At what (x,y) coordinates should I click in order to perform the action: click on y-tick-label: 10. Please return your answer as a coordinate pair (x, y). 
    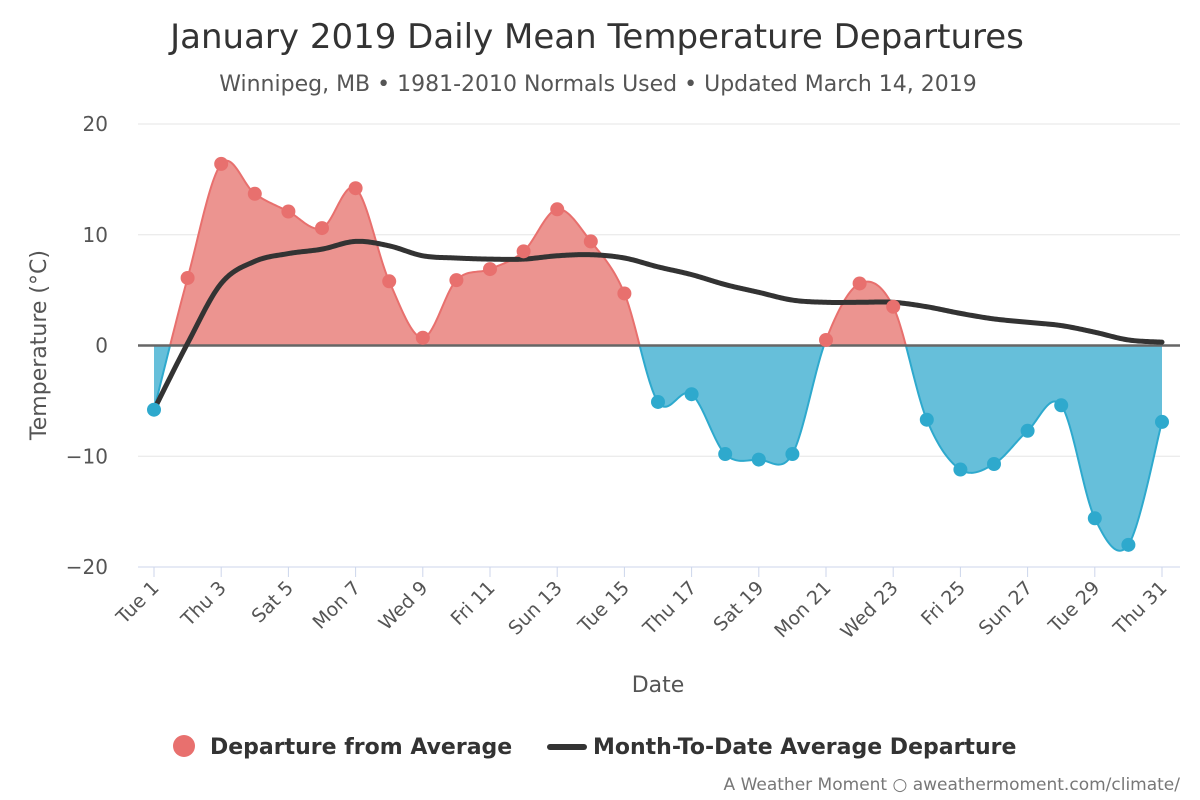
    Looking at the image, I should click on (95, 235).